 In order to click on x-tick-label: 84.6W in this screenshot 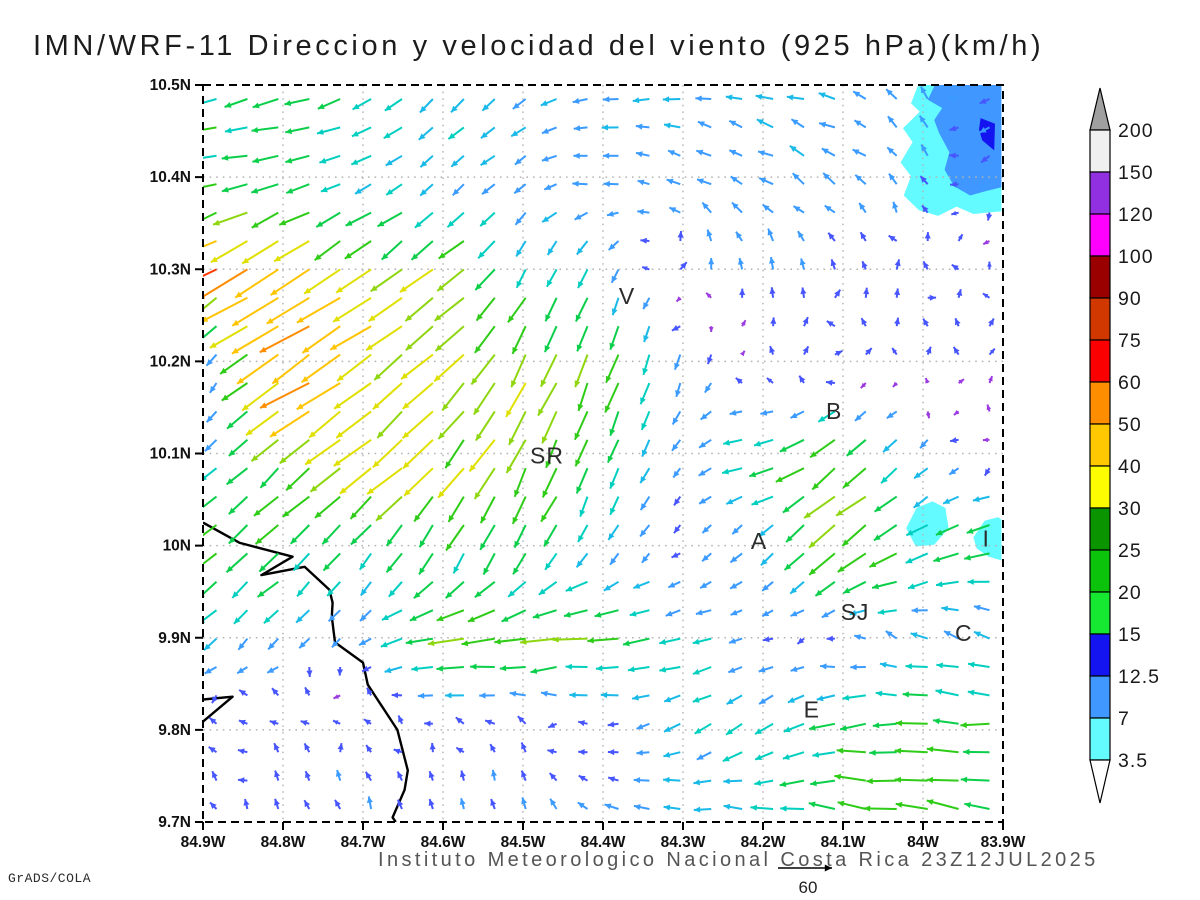, I will do `click(443, 842)`.